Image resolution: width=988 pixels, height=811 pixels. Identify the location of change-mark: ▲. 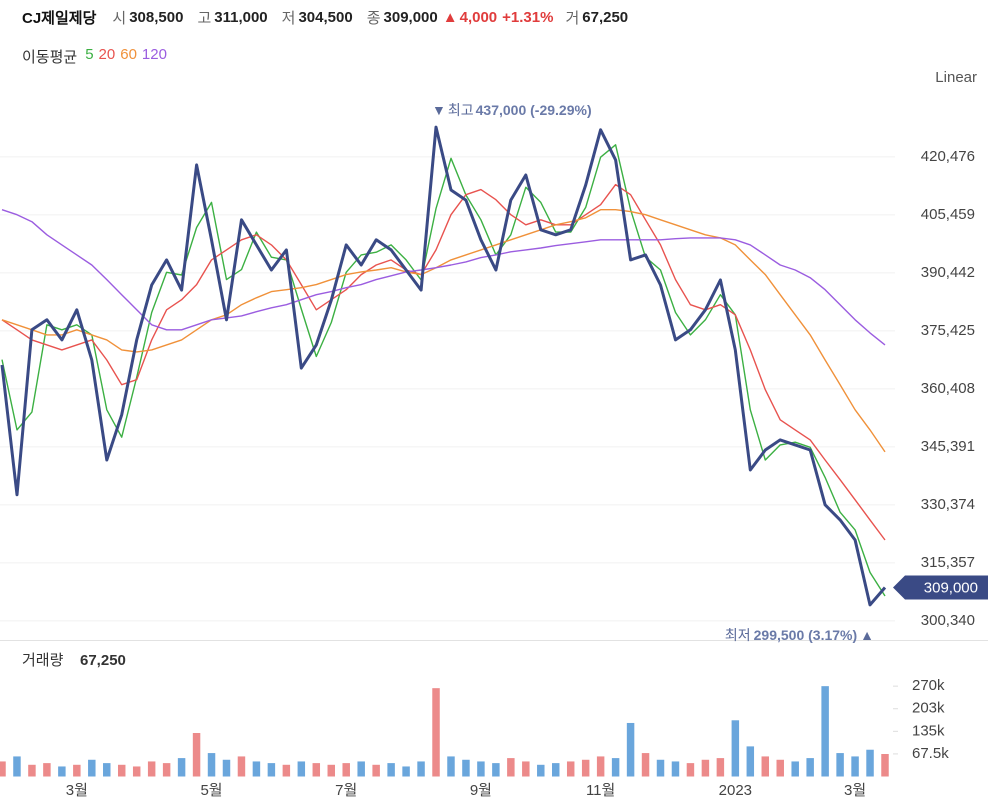
(450, 17).